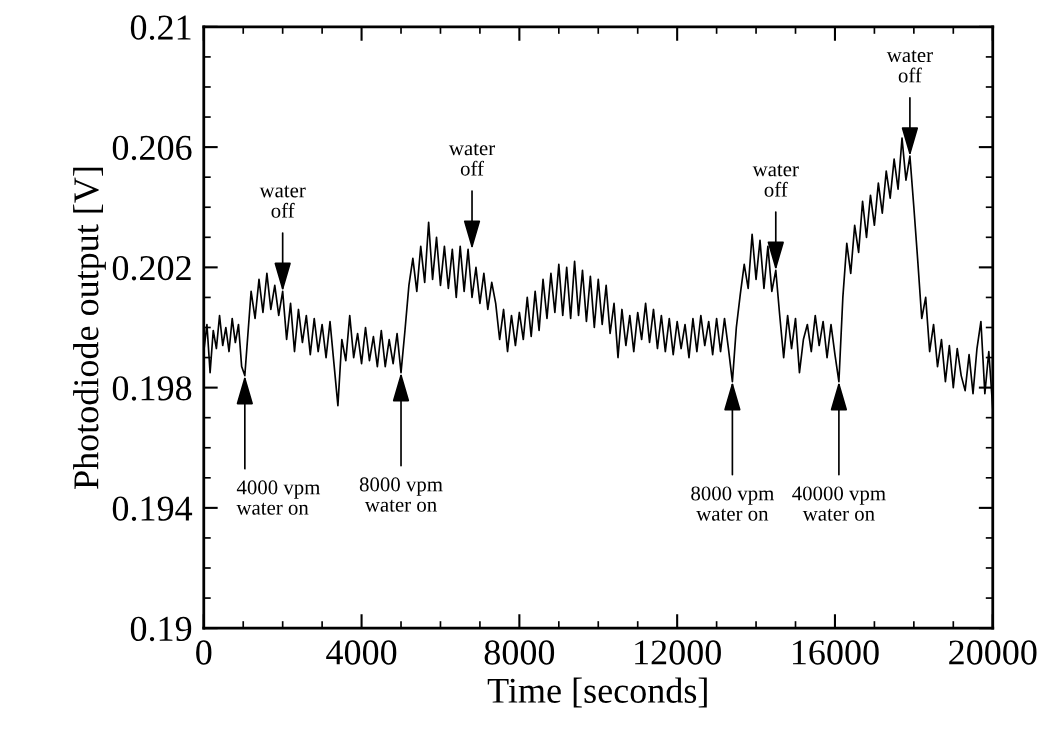 This screenshot has height=746, width=1045. Describe the element at coordinates (152, 388) in the screenshot. I see `y-tick-label: 0.198` at that location.